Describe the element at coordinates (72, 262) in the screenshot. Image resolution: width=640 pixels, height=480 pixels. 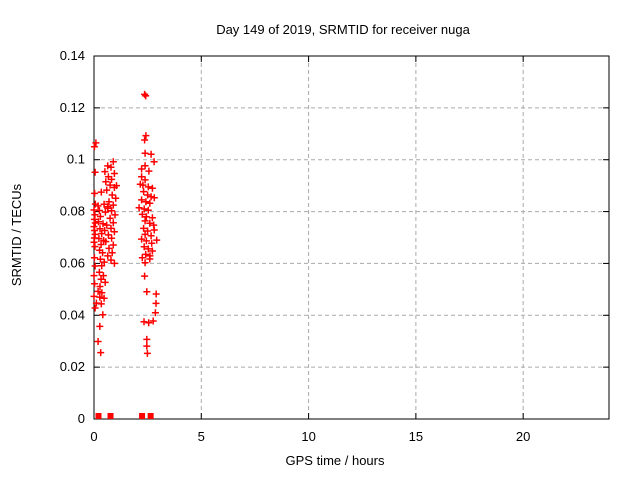
I see `y-tick-label: 0.06` at that location.